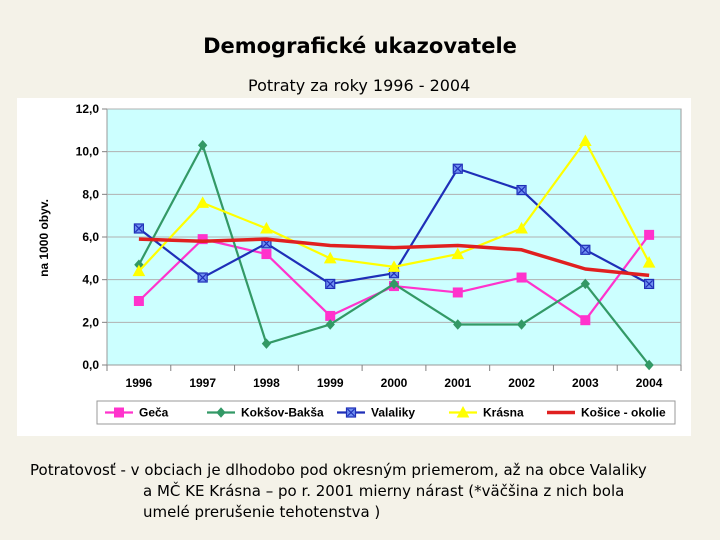  I want to click on x-tick-label: 2003, so click(585, 383).